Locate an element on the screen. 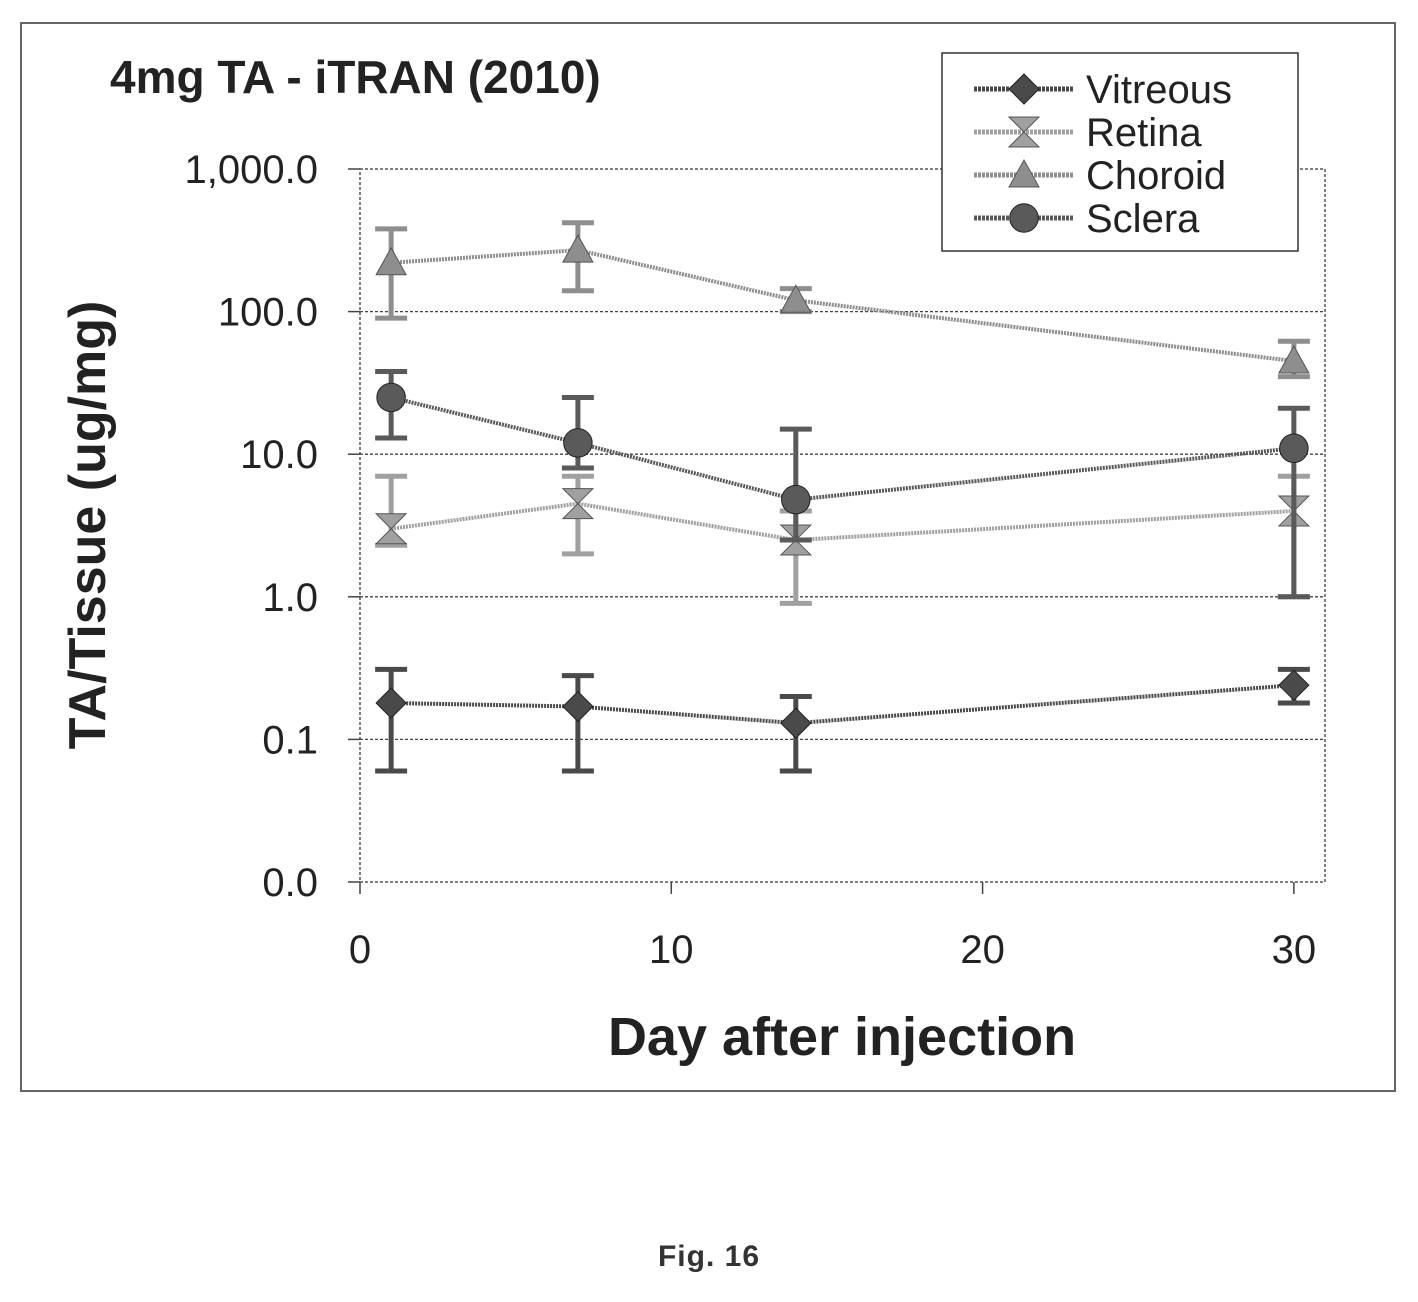 This screenshot has height=1302, width=1418. legend is located at coordinates (1120, 152).